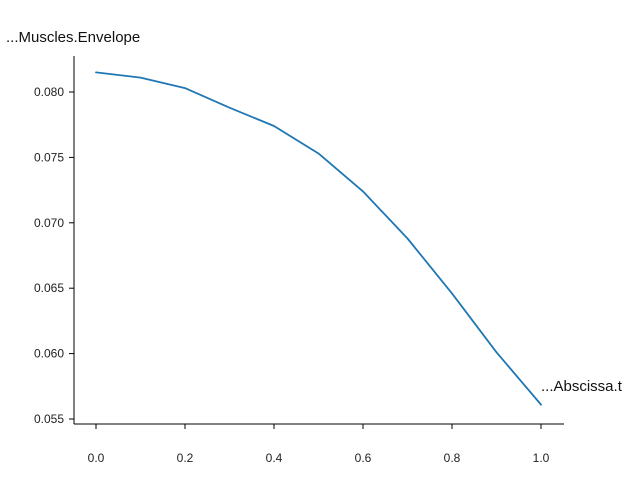 The height and width of the screenshot is (479, 636). Describe the element at coordinates (452, 458) in the screenshot. I see `x-tick-label: 0.8` at that location.